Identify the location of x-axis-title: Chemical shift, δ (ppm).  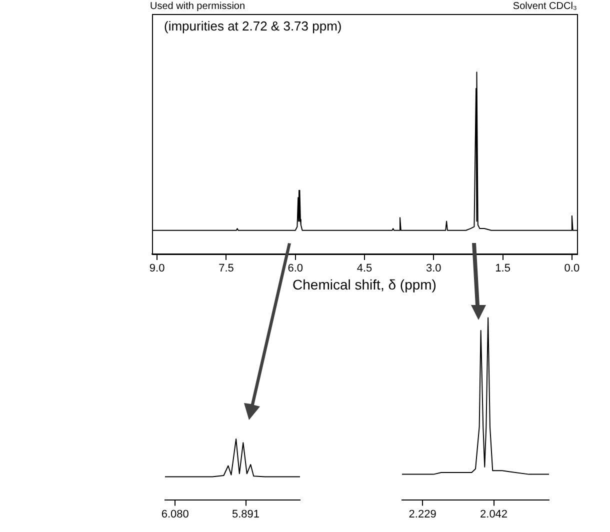
(364, 284).